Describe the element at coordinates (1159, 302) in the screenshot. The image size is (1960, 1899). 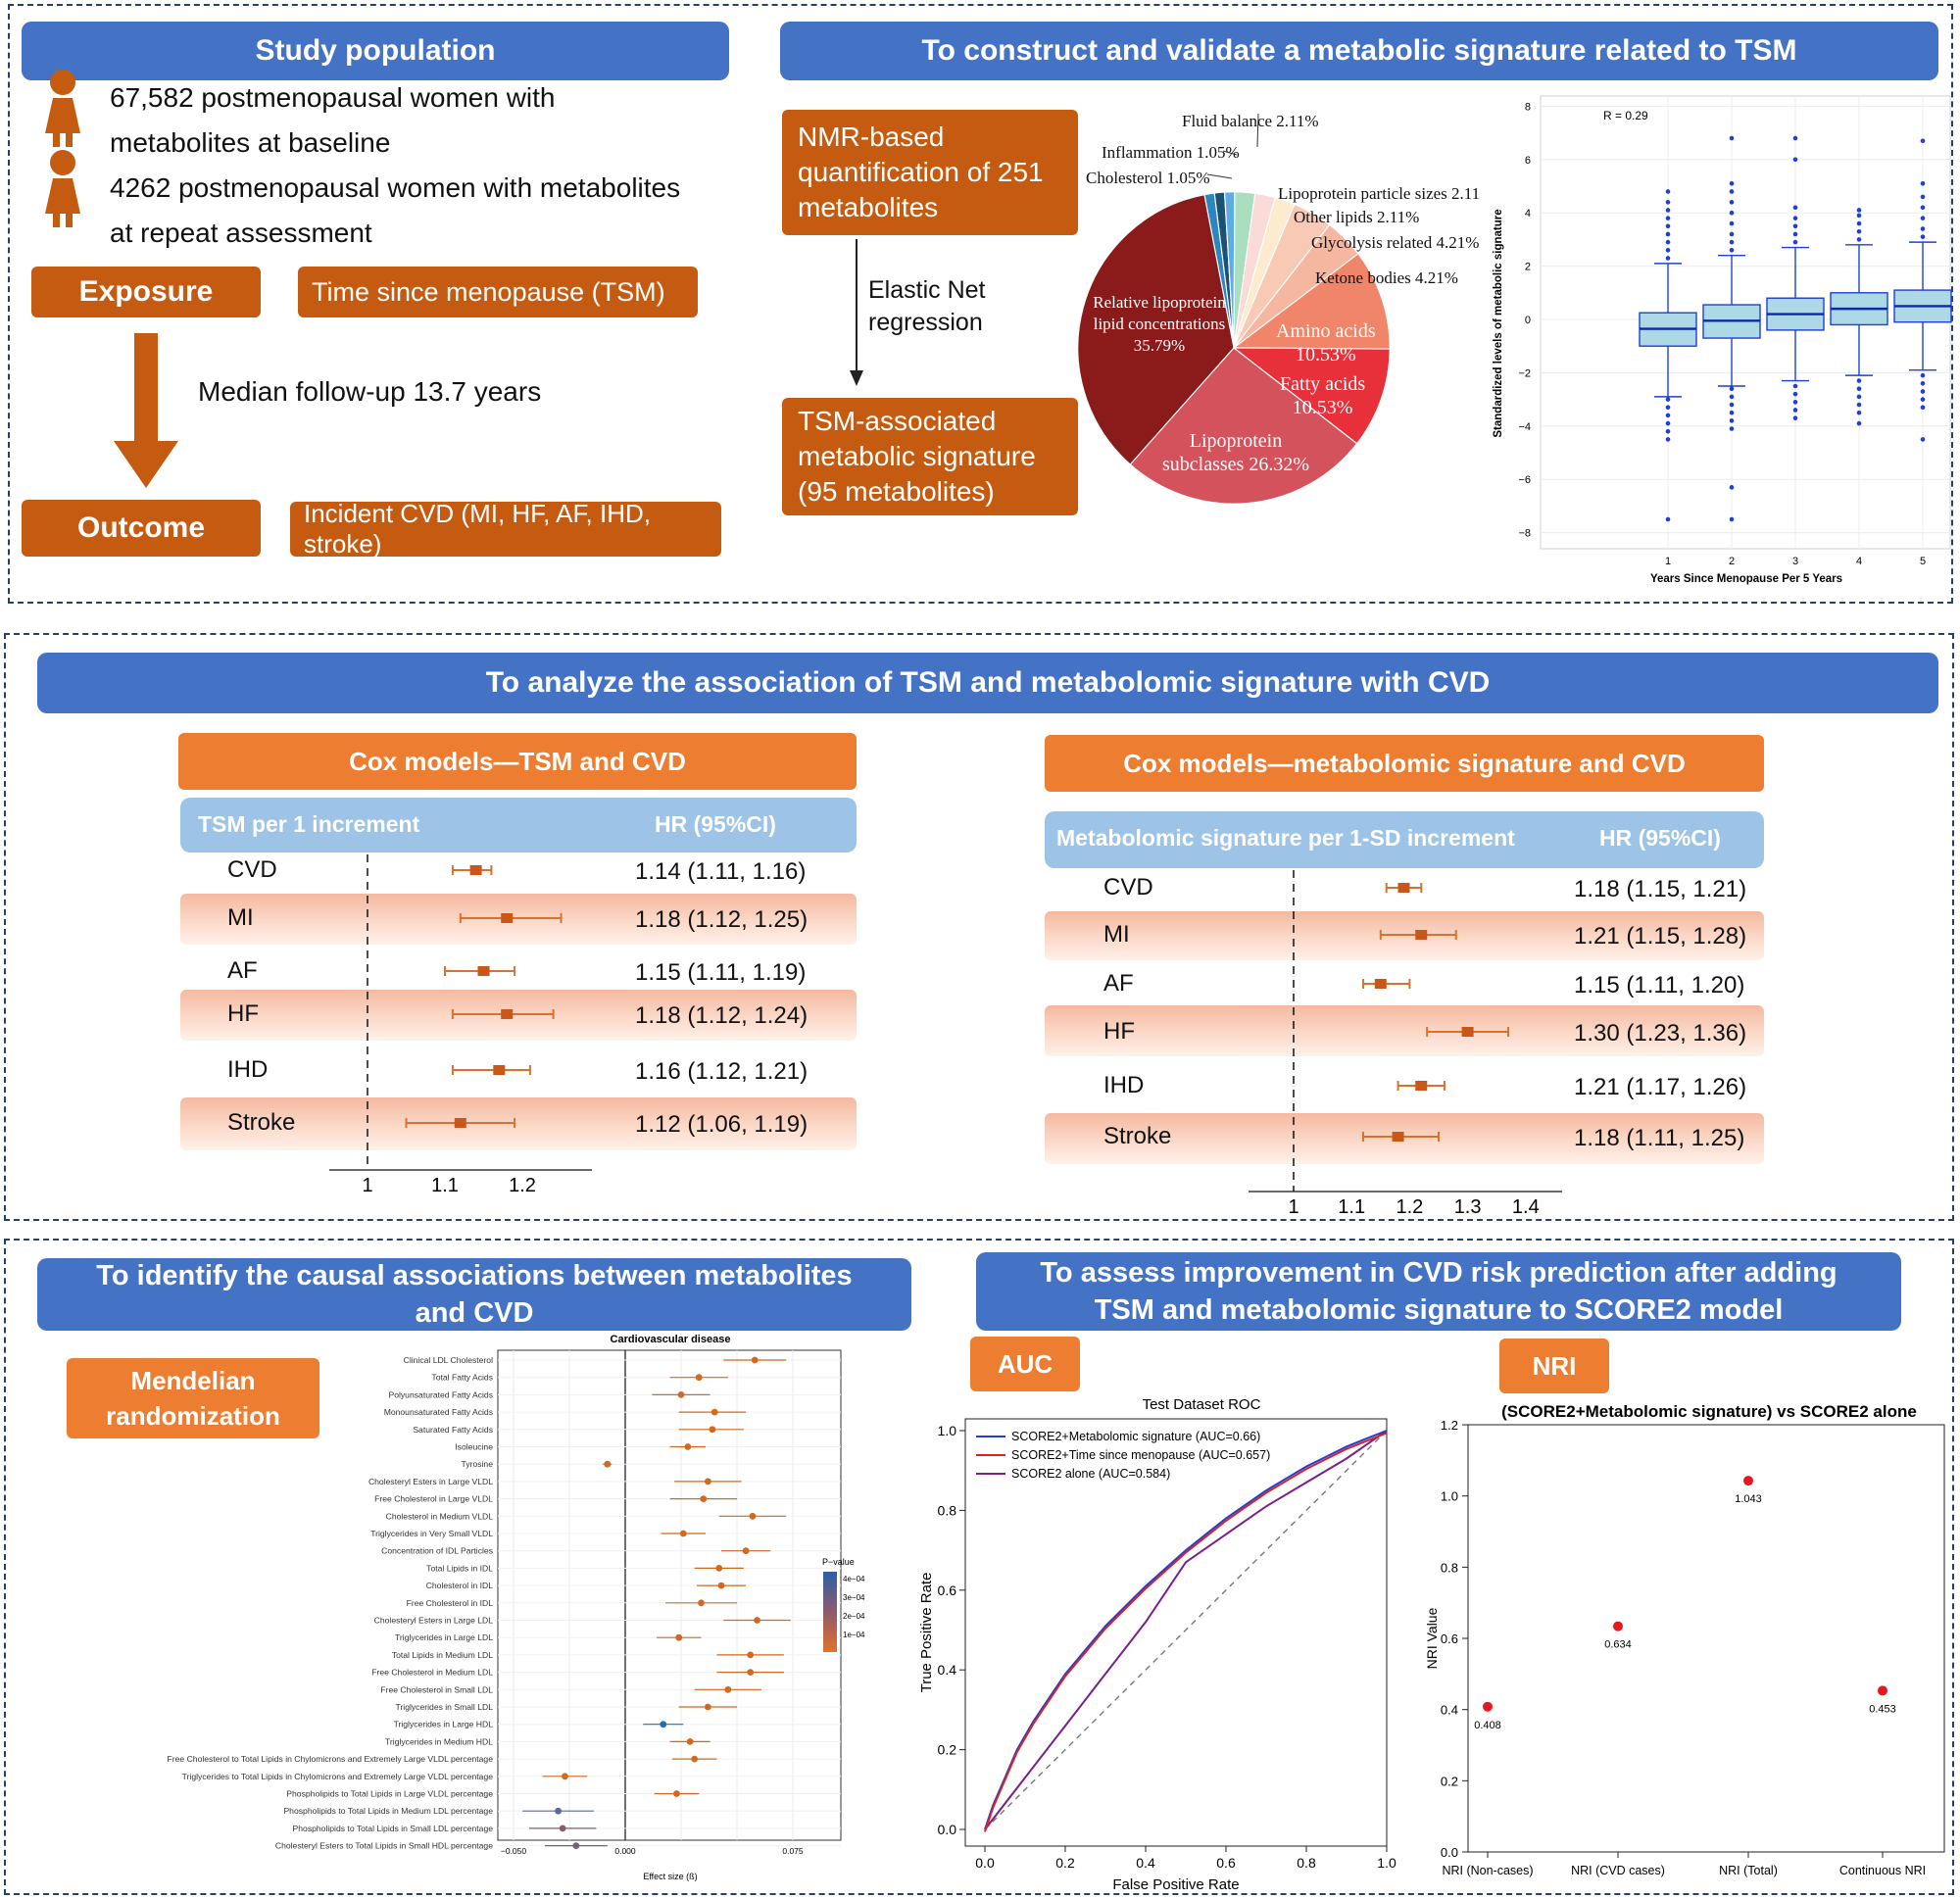
I see `pie-label-relative-a: Relative lipoprotein` at that location.